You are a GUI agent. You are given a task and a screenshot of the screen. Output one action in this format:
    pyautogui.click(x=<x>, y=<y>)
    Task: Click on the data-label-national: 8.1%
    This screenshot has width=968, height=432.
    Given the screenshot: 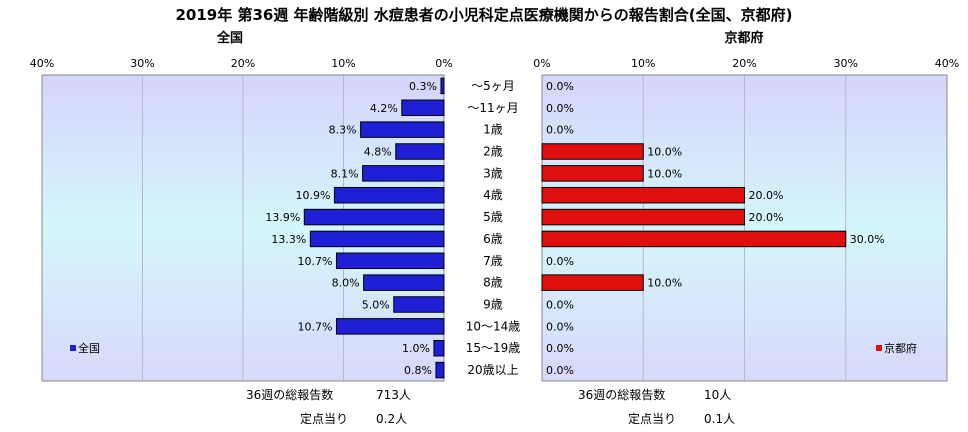 What is the action you would take?
    pyautogui.click(x=345, y=173)
    